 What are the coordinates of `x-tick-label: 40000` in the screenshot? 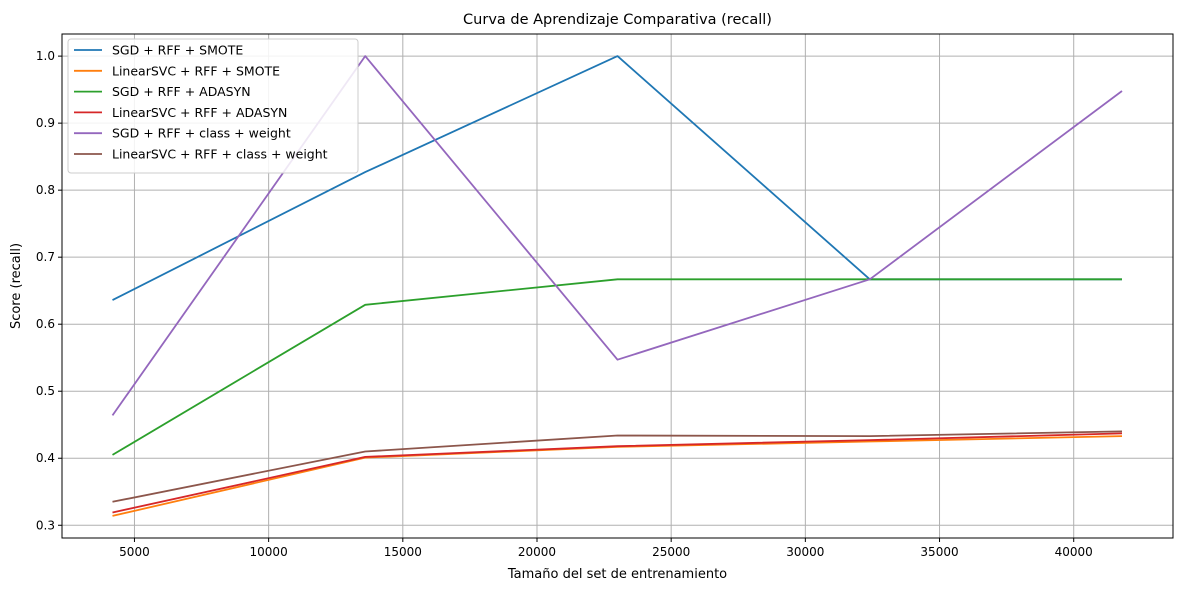 It's located at (1074, 552).